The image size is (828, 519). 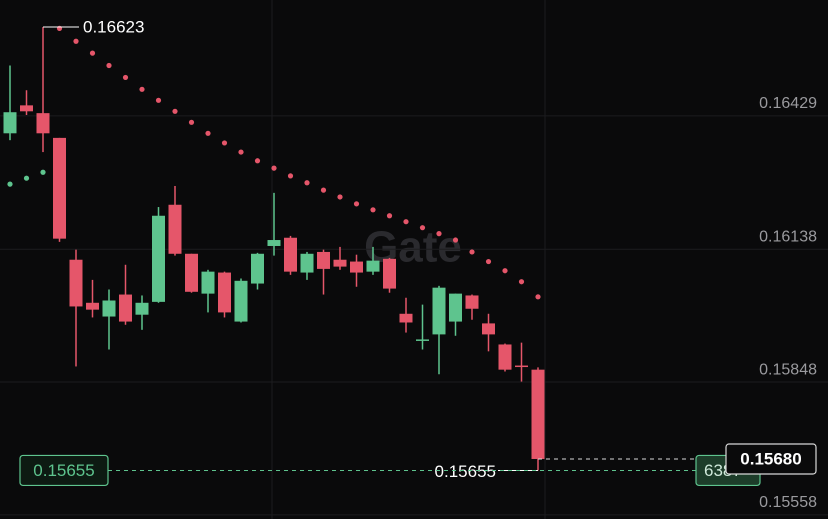 I want to click on price-tag-box, so click(x=64, y=470).